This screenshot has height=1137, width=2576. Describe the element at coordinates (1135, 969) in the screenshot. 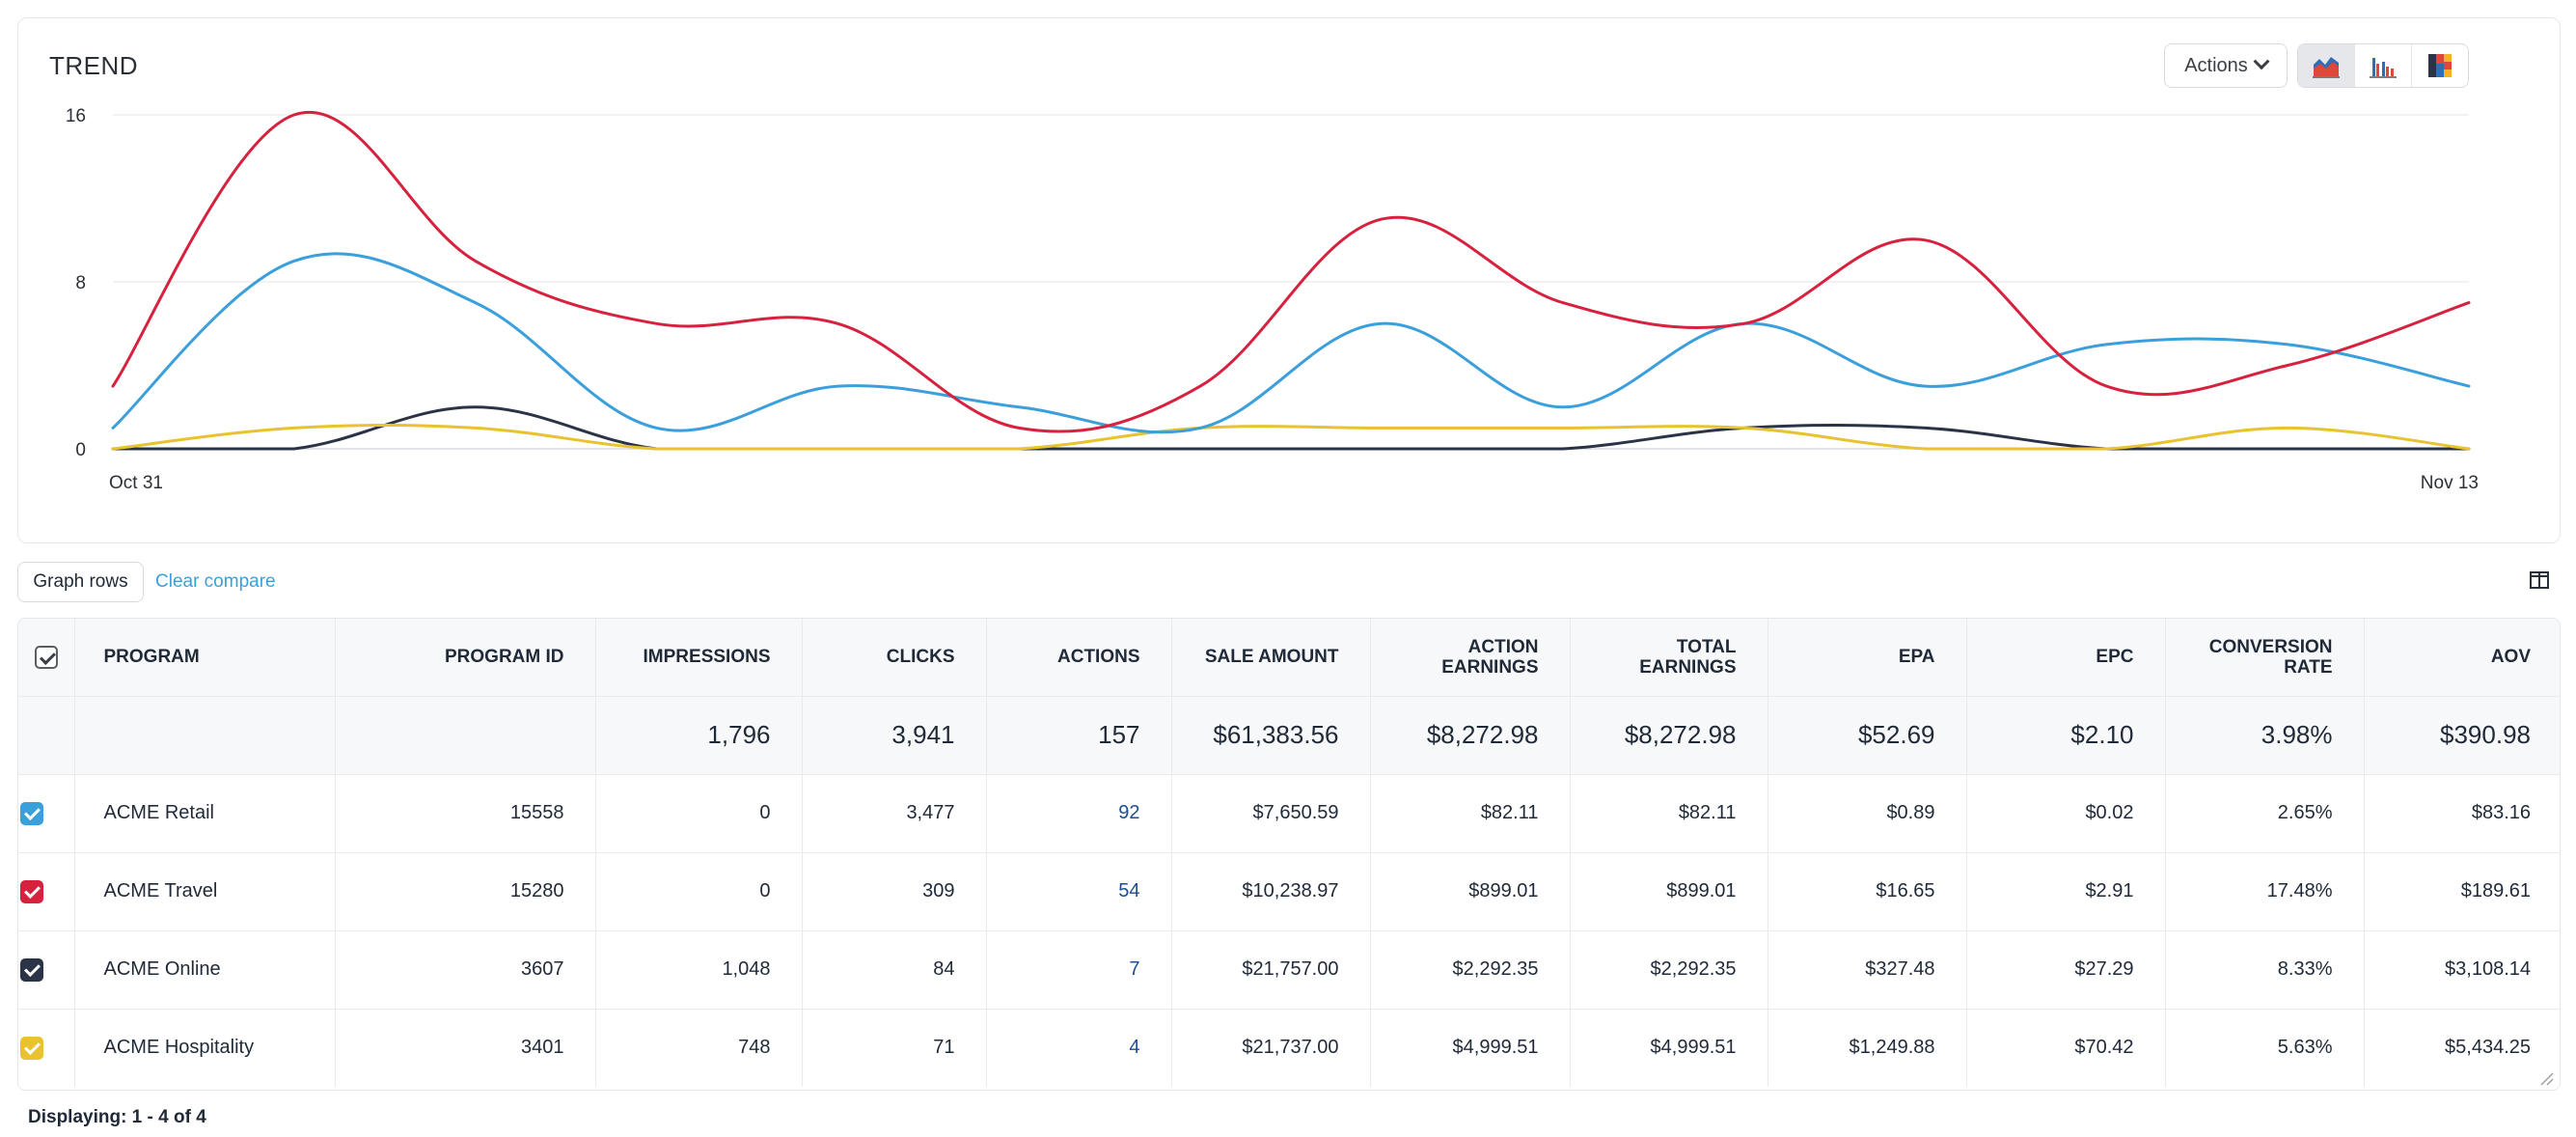

I see `actions-link: 7` at that location.